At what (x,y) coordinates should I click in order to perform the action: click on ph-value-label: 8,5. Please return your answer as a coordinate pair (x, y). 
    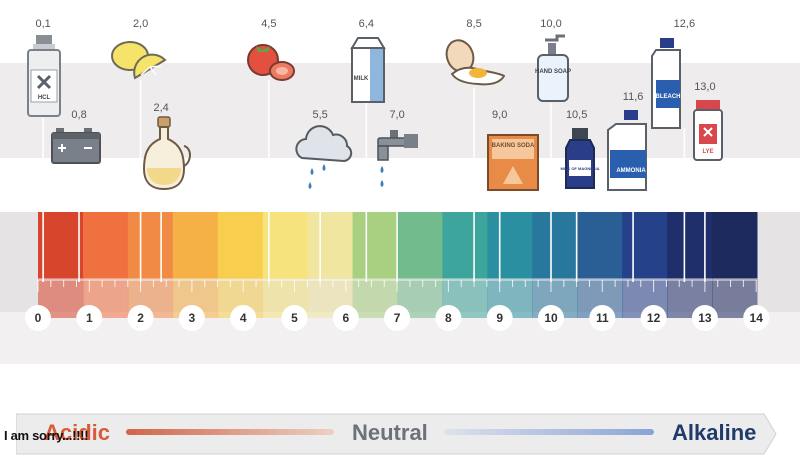
    Looking at the image, I should click on (473, 24).